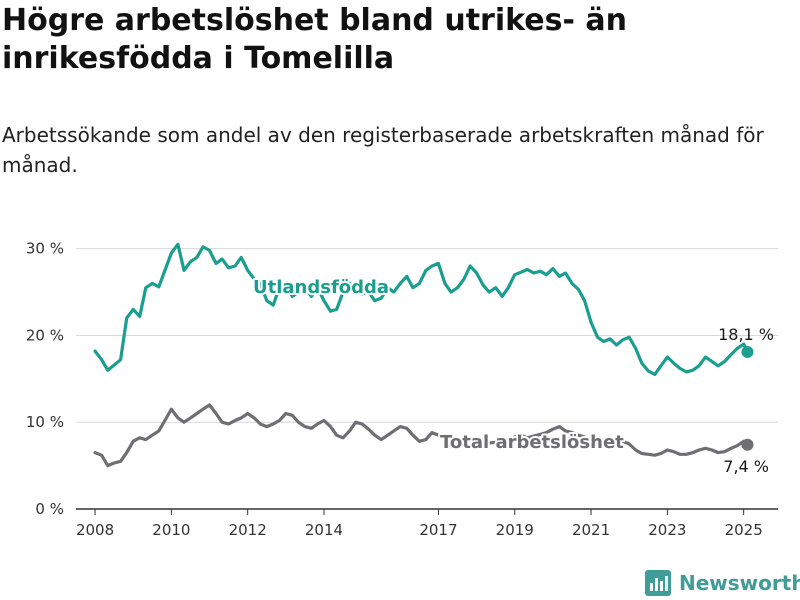  Describe the element at coordinates (744, 530) in the screenshot. I see `x-tick-label: 2025` at that location.